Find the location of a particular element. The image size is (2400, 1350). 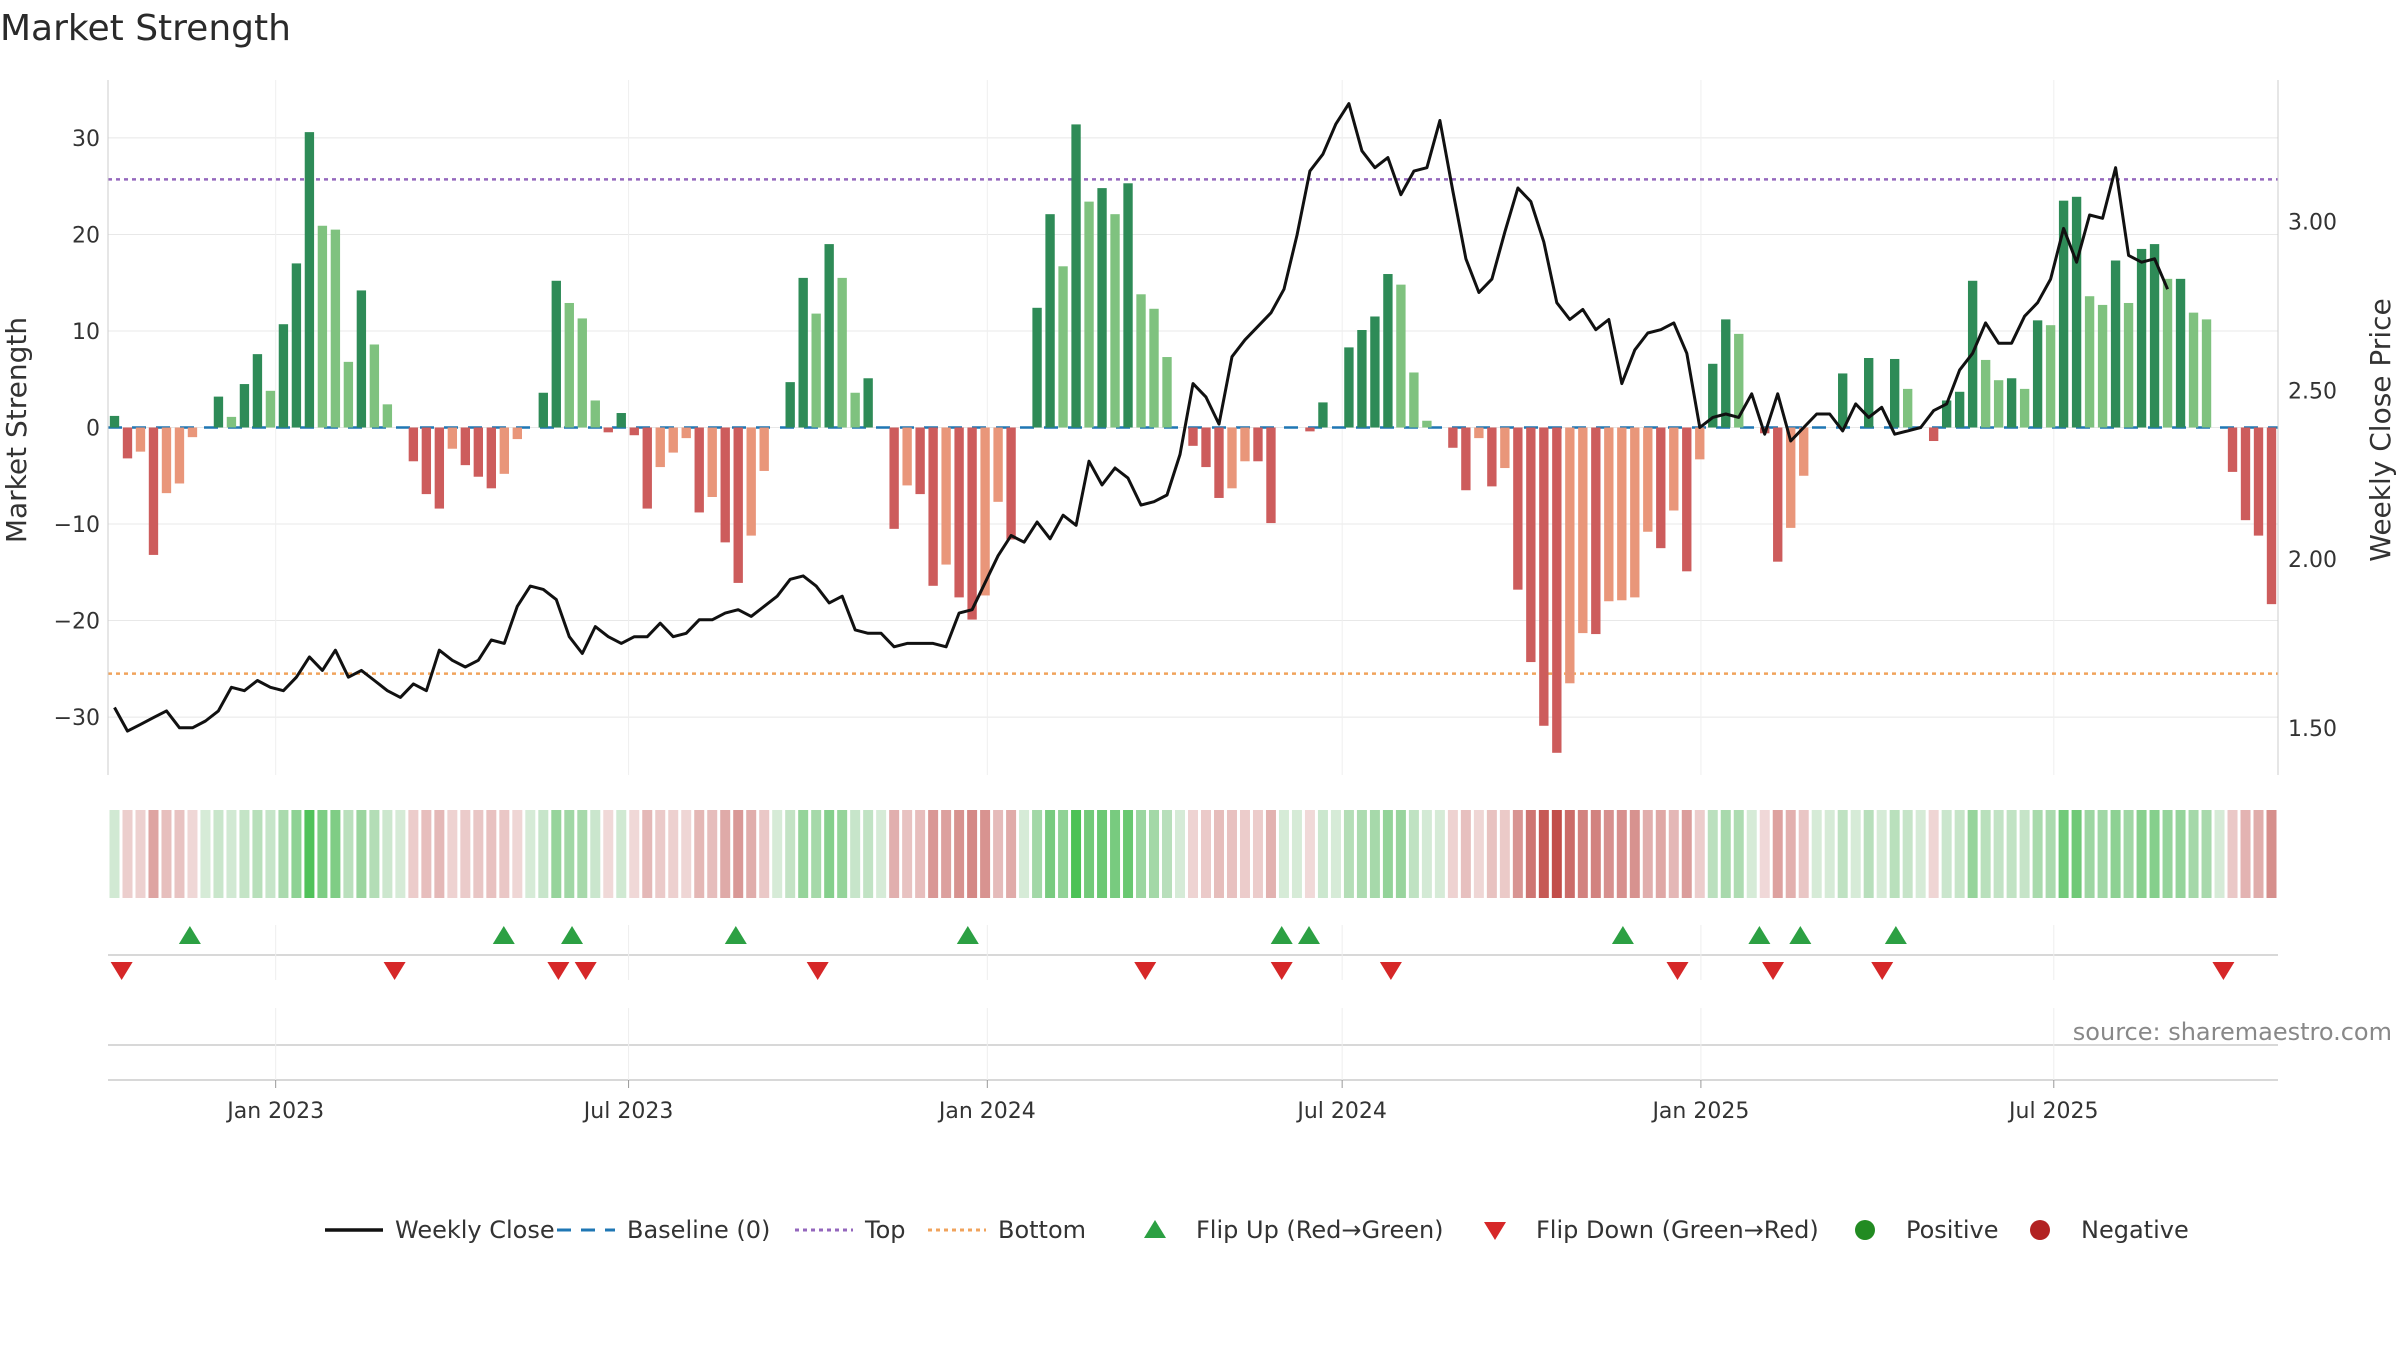

left-tick-label: 30 is located at coordinates (86, 139).